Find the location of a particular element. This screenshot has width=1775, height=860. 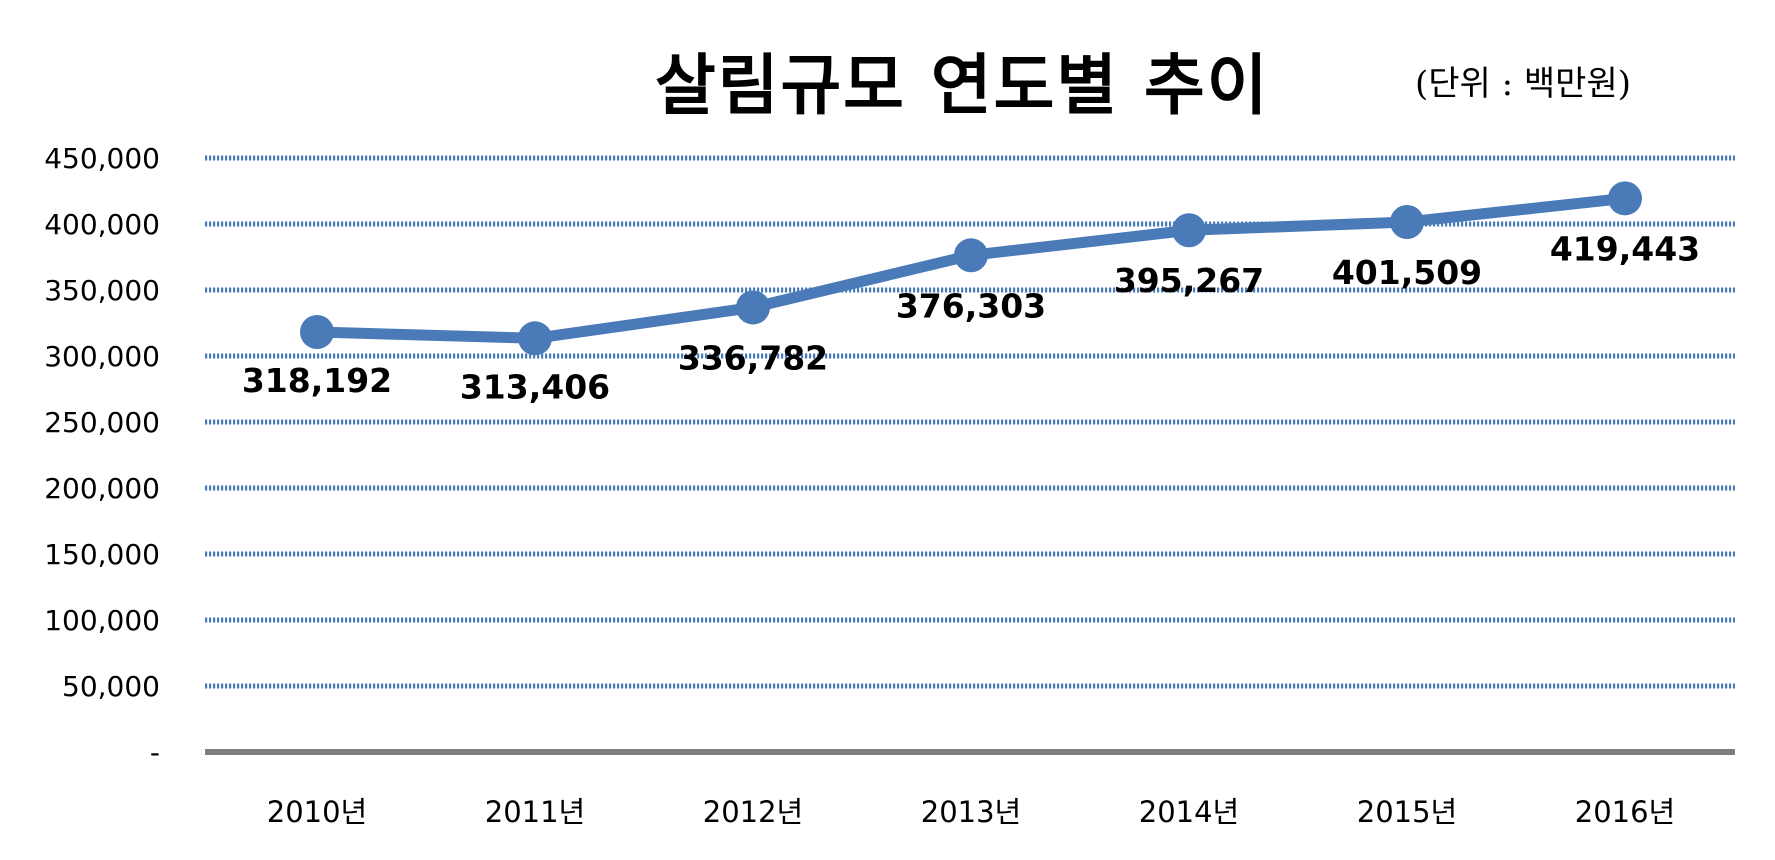

chart-title: 살림규모 연도별 추이 is located at coordinates (962, 85).